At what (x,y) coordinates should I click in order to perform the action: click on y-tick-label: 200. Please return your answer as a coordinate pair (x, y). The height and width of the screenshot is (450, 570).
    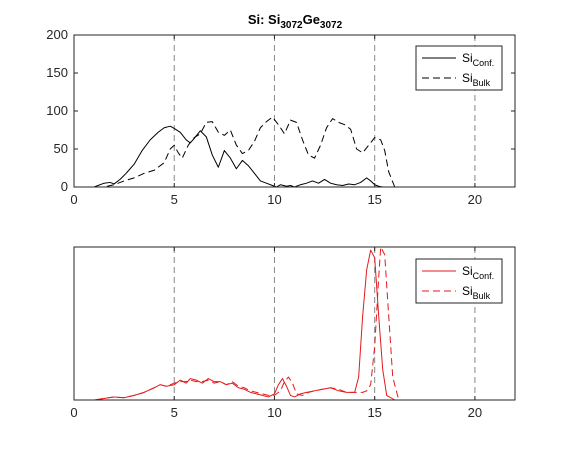
    Looking at the image, I should click on (57, 34).